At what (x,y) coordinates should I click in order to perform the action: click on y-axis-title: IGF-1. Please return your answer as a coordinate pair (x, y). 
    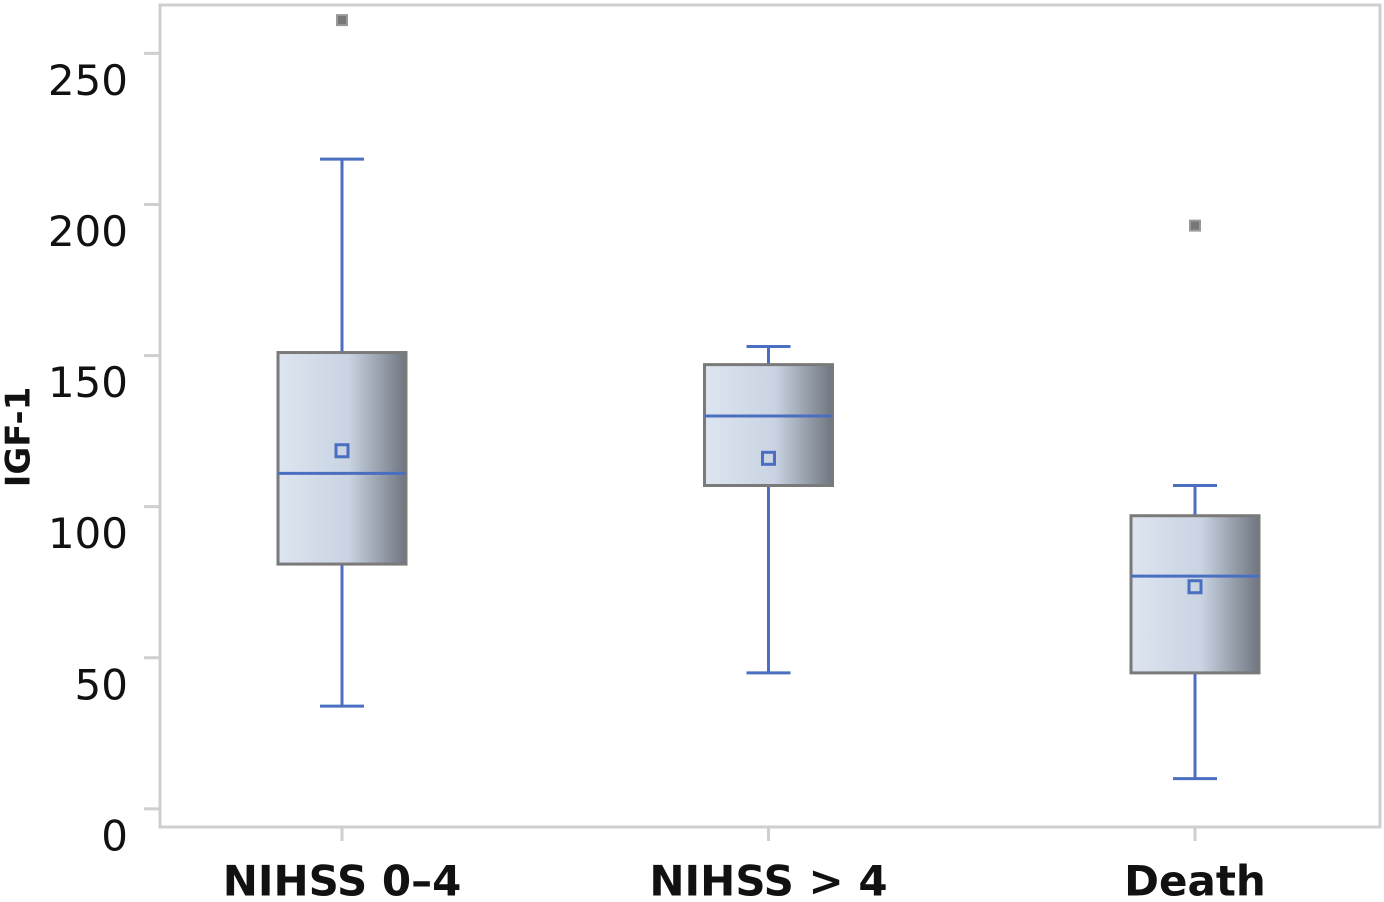
    Looking at the image, I should click on (19, 437).